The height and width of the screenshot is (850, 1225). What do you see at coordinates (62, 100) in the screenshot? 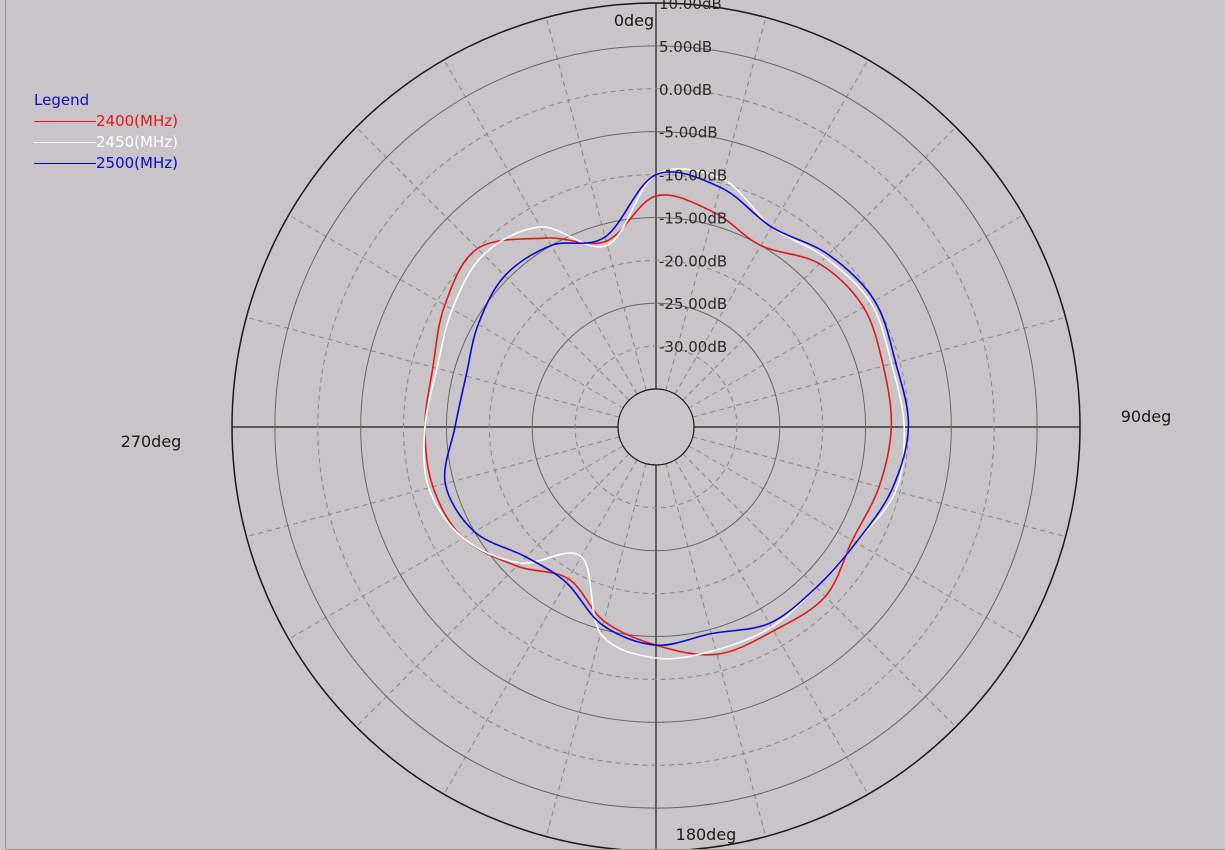
I see `legend-title: Legend` at bounding box center [62, 100].